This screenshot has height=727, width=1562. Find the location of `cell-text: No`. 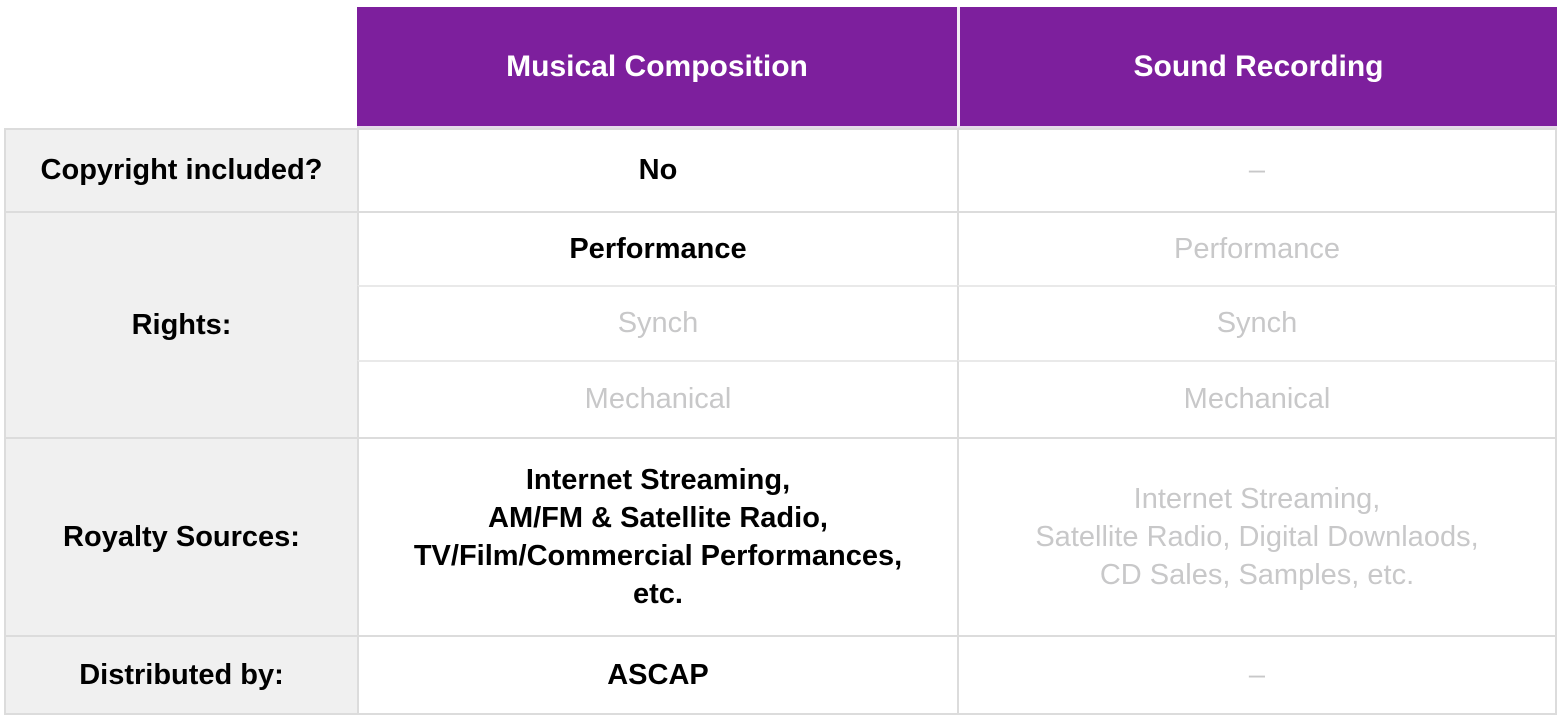

cell-text: No is located at coordinates (658, 170).